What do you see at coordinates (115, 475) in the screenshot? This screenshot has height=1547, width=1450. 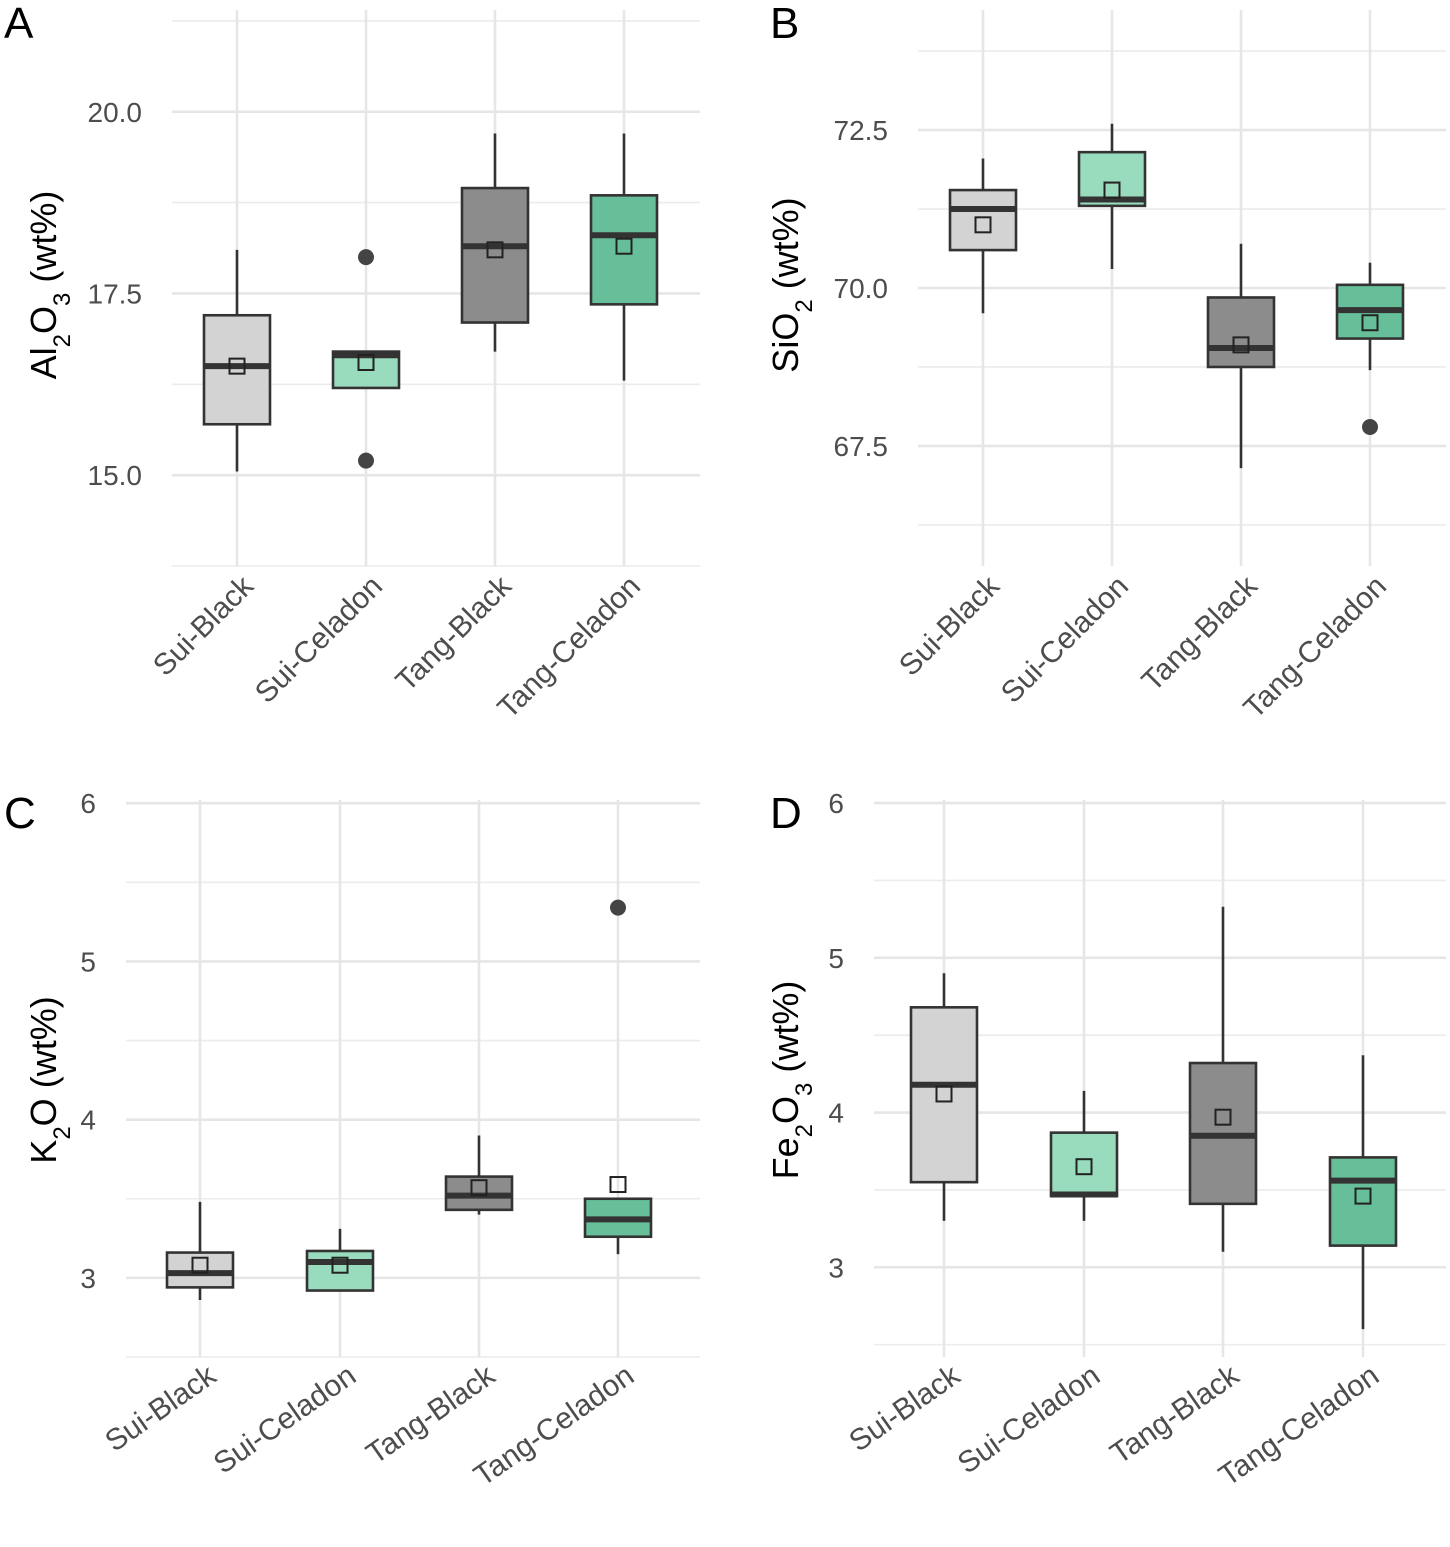 I see `y-tick-label: 15.0` at bounding box center [115, 475].